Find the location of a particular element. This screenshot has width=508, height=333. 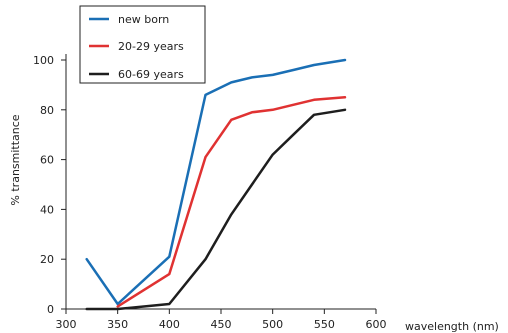

y-tick-label-40: 40 is located at coordinates (47, 209).